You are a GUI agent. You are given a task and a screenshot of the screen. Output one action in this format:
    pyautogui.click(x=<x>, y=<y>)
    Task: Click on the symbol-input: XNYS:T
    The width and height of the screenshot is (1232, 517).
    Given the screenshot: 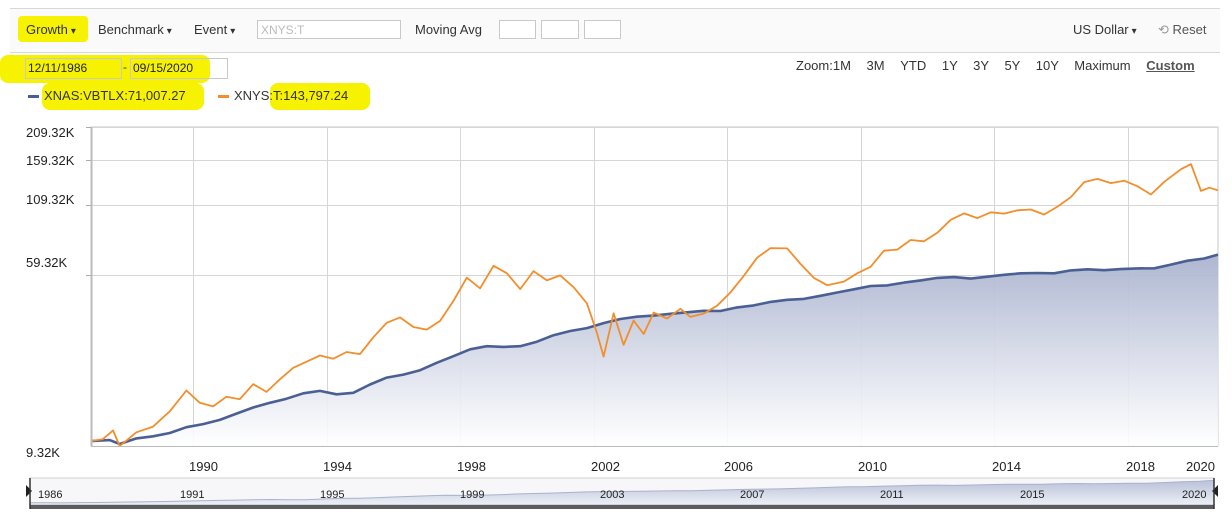 What is the action you would take?
    pyautogui.click(x=329, y=29)
    